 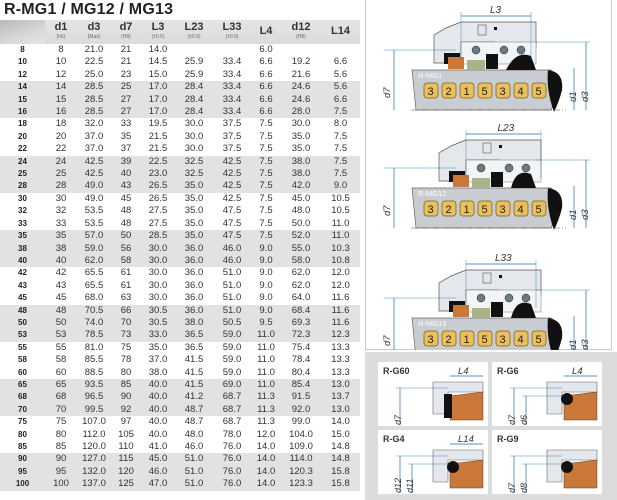 I want to click on row-size-label: 80, so click(x=22, y=434).